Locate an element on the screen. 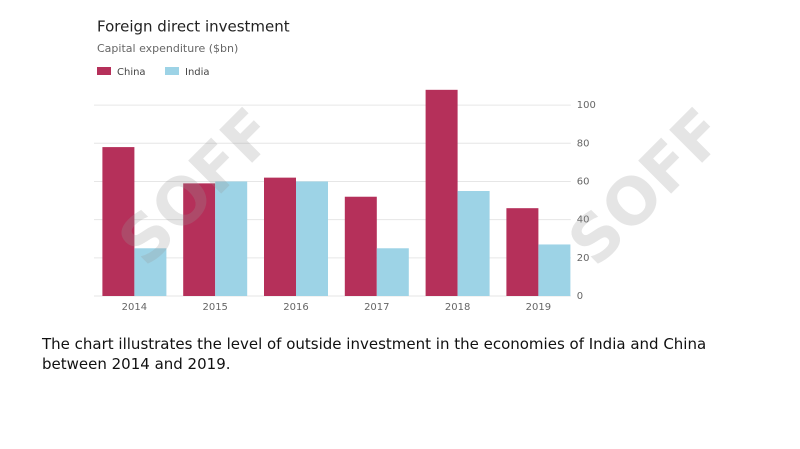  x-tick-label: 2016 is located at coordinates (295, 307).